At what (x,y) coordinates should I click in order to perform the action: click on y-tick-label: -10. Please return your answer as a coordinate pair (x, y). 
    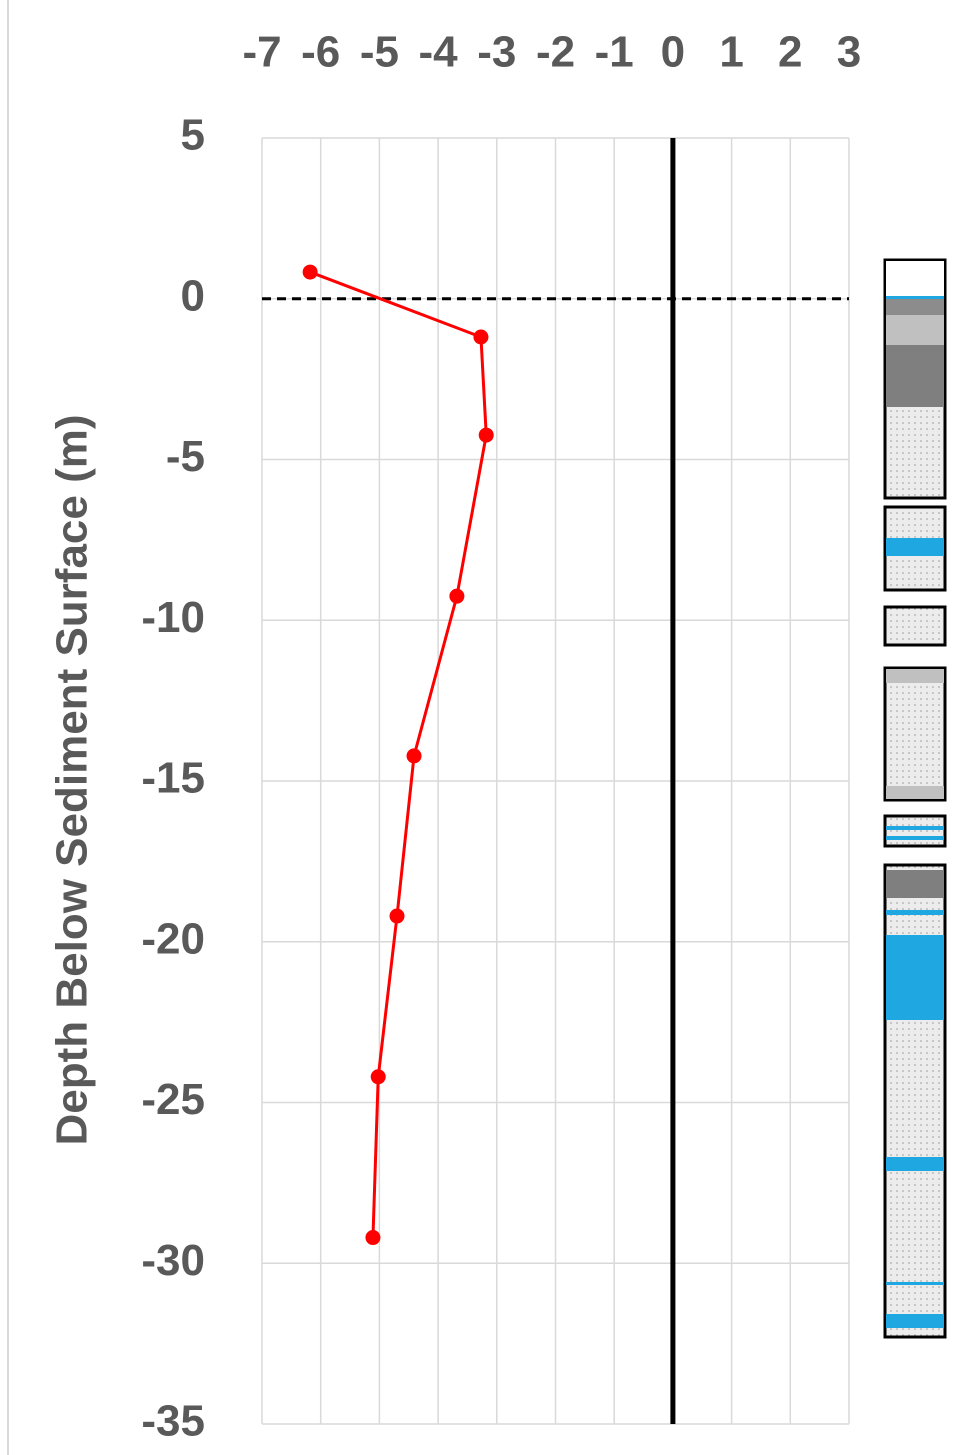
    Looking at the image, I should click on (173, 617).